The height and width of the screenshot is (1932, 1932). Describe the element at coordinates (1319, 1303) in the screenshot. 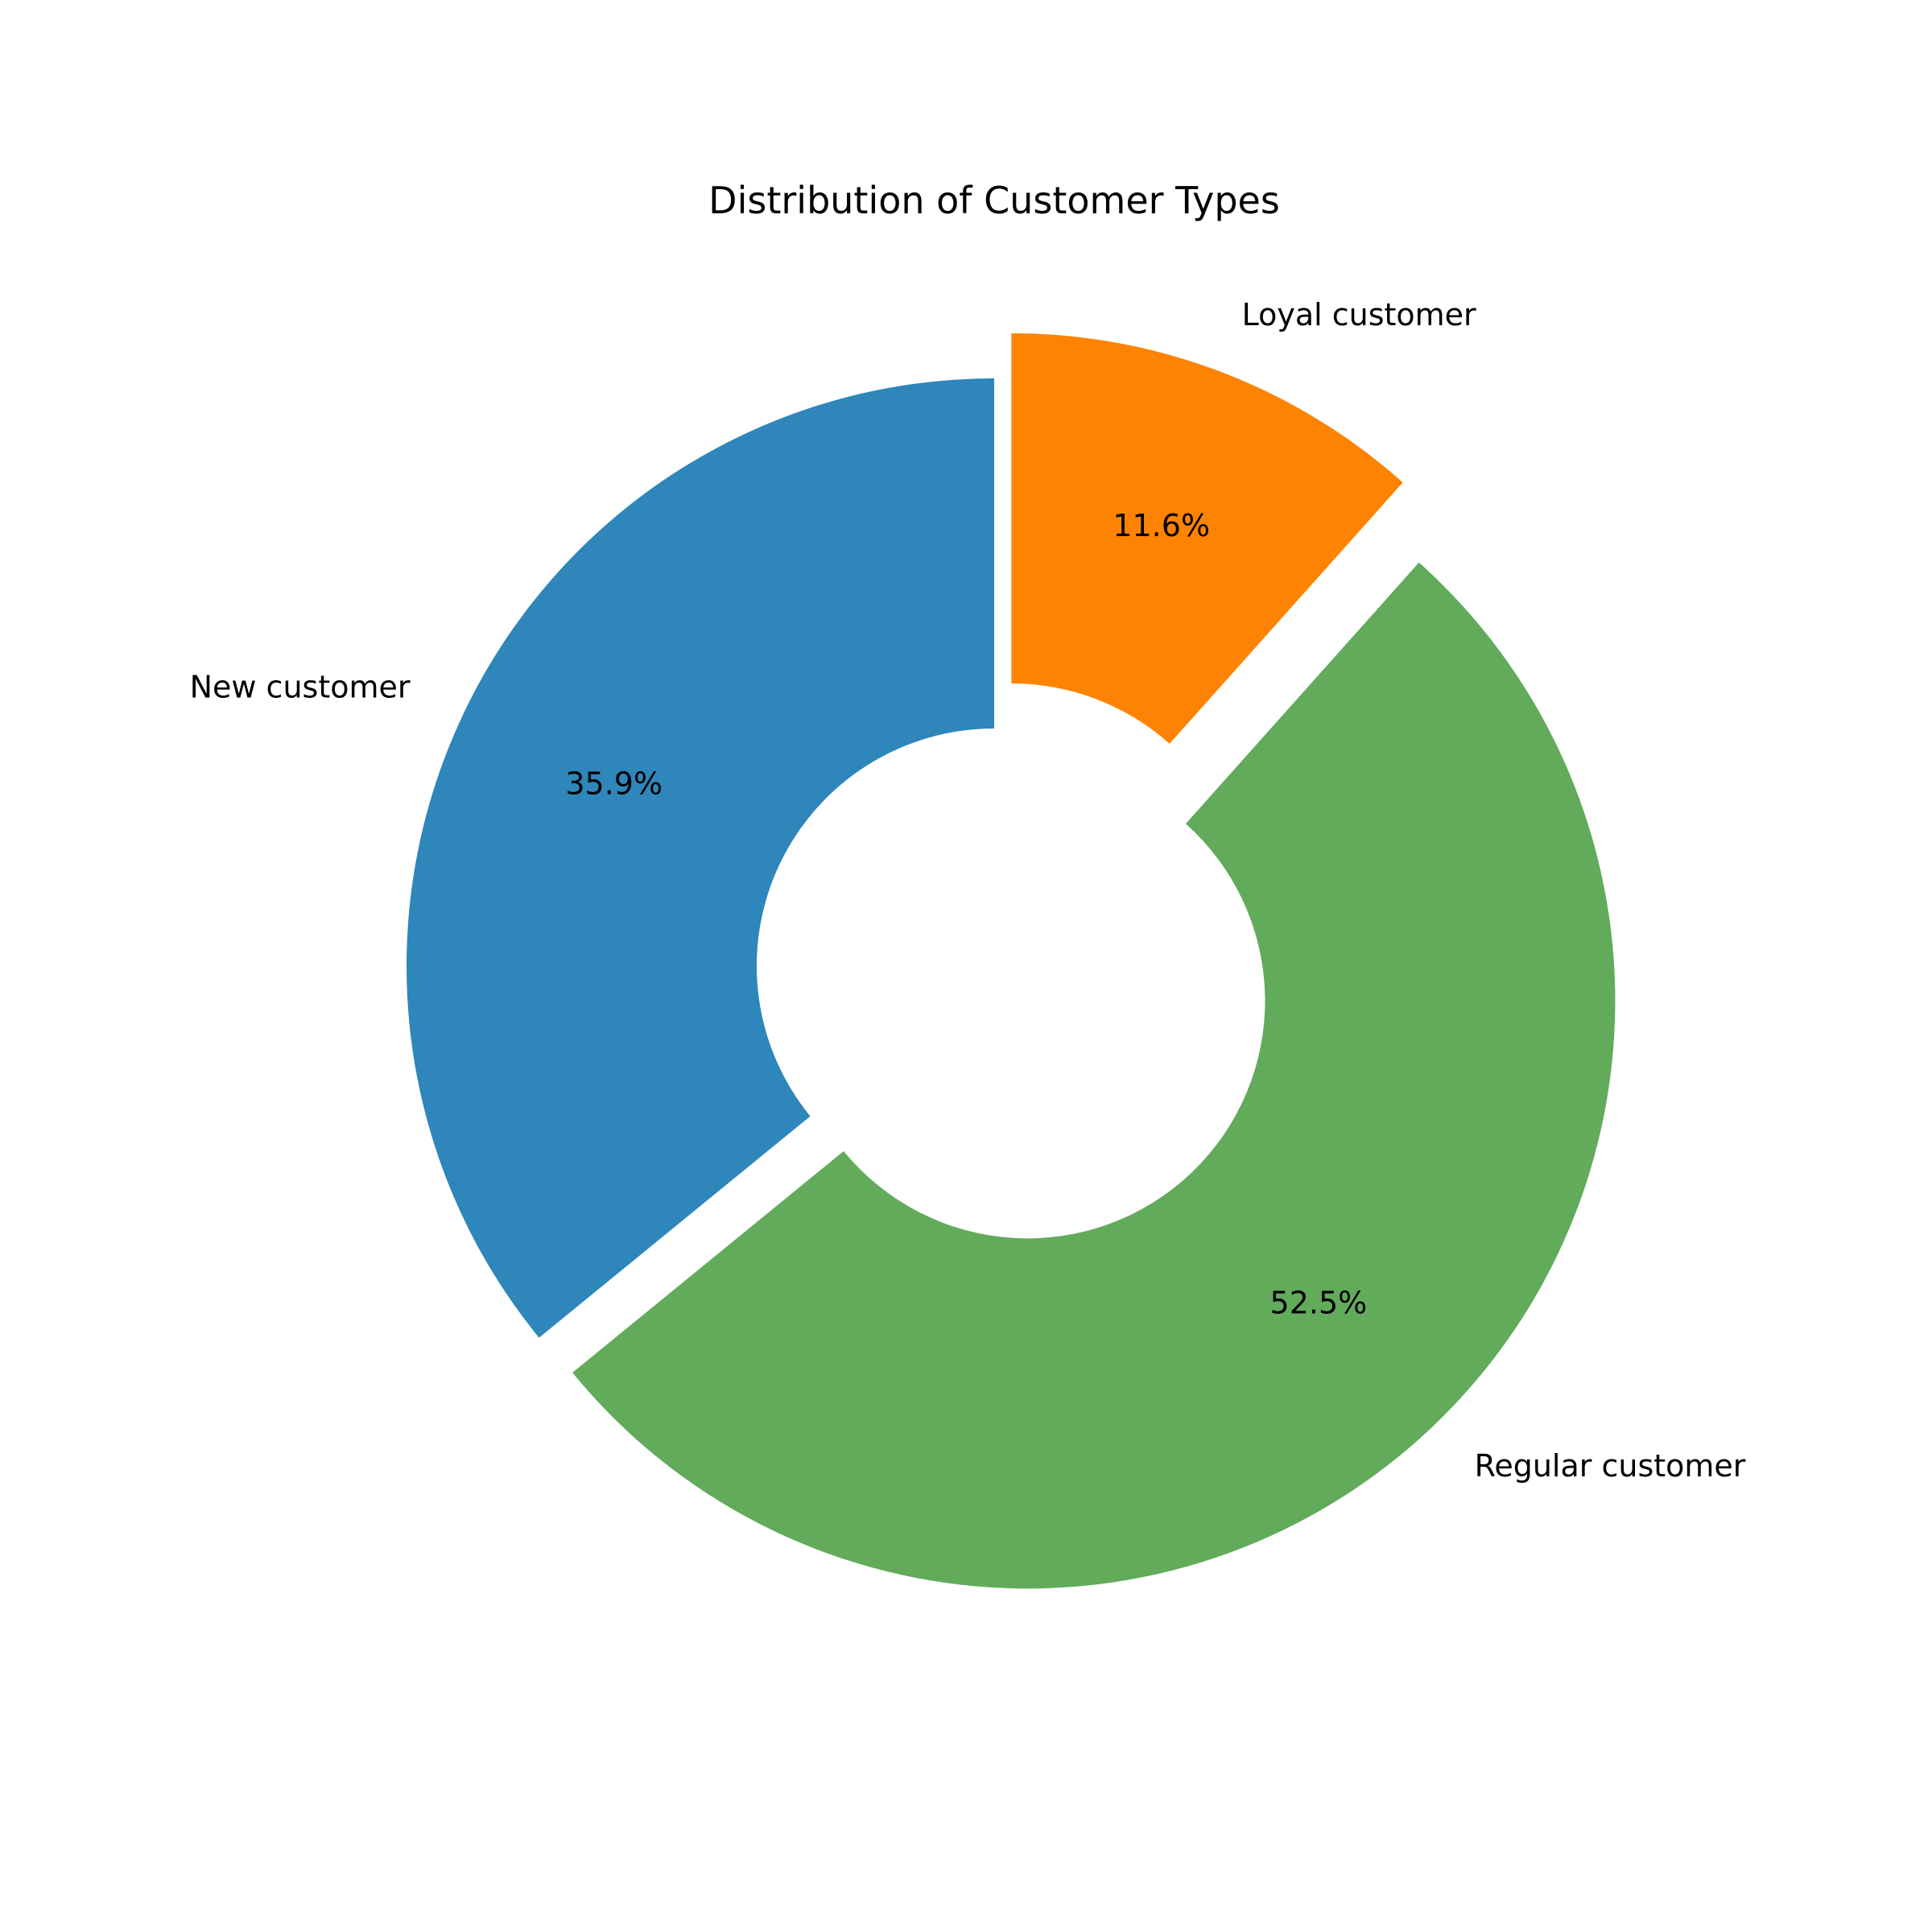

I see `percent-label-regular-customer: 52.5%` at that location.